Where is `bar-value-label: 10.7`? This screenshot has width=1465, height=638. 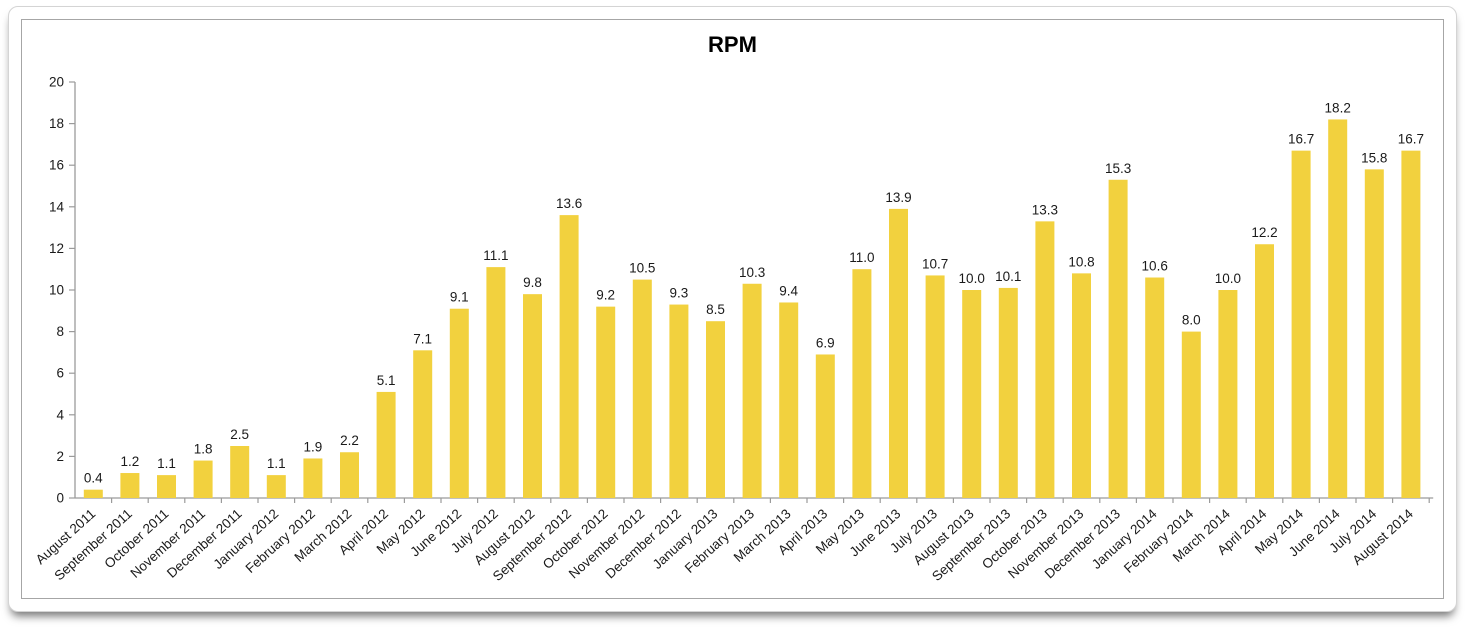 bar-value-label: 10.7 is located at coordinates (935, 263).